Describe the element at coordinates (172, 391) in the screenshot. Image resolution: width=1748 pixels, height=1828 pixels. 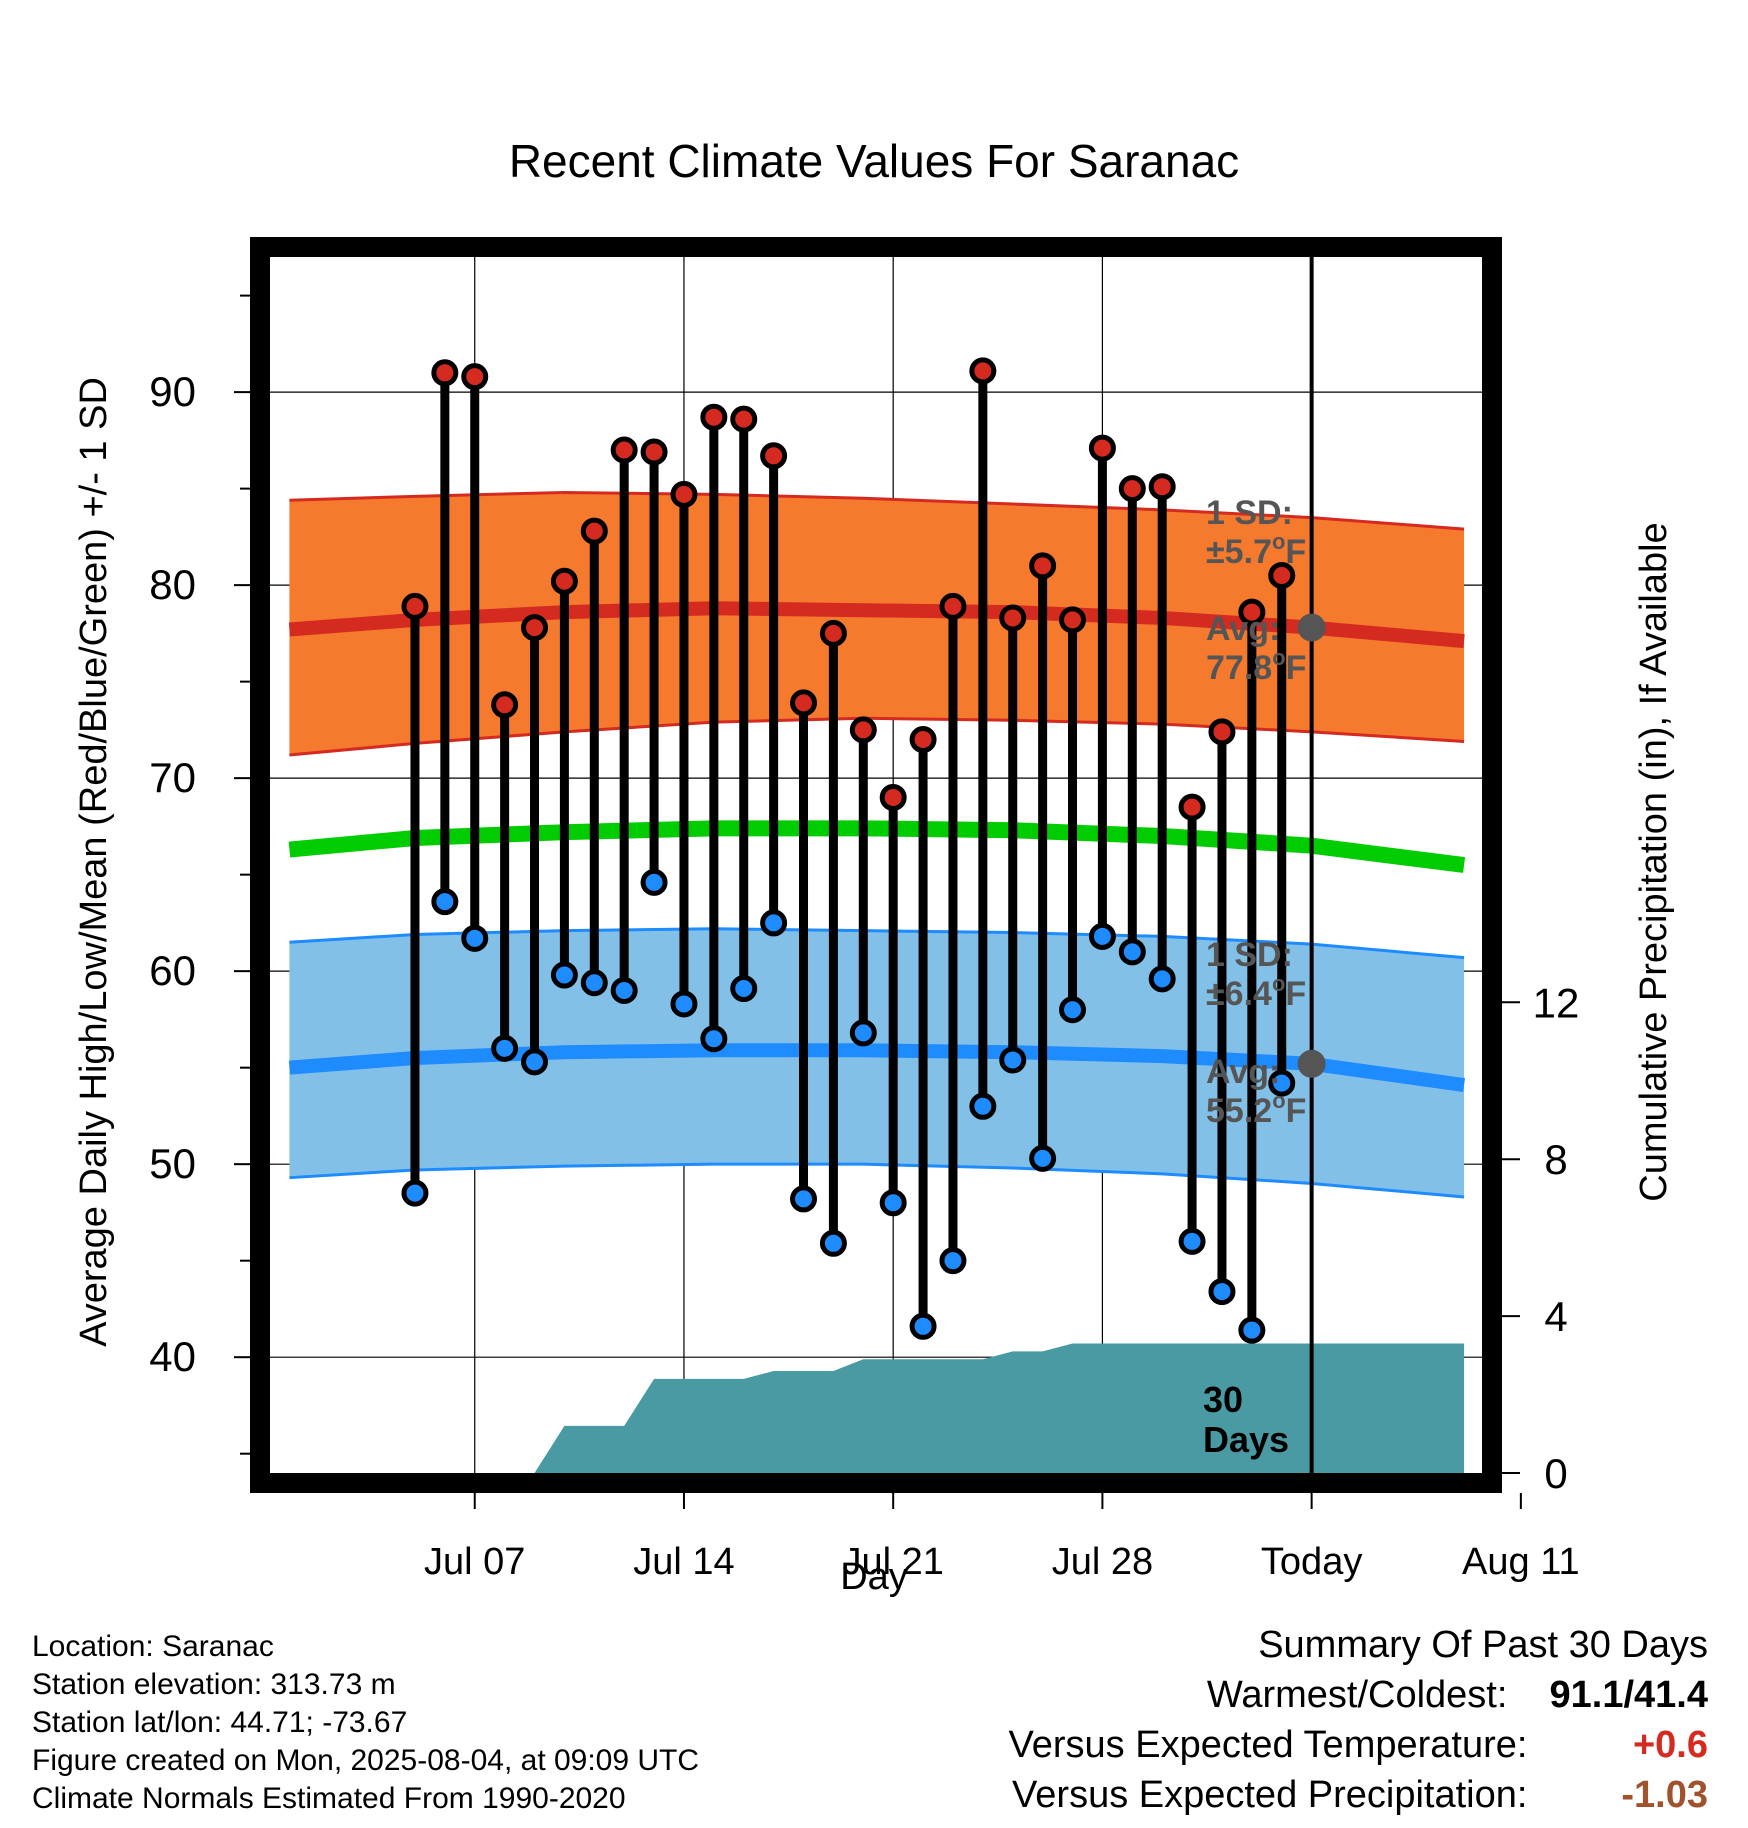
I see `y-tick-label: 90` at that location.